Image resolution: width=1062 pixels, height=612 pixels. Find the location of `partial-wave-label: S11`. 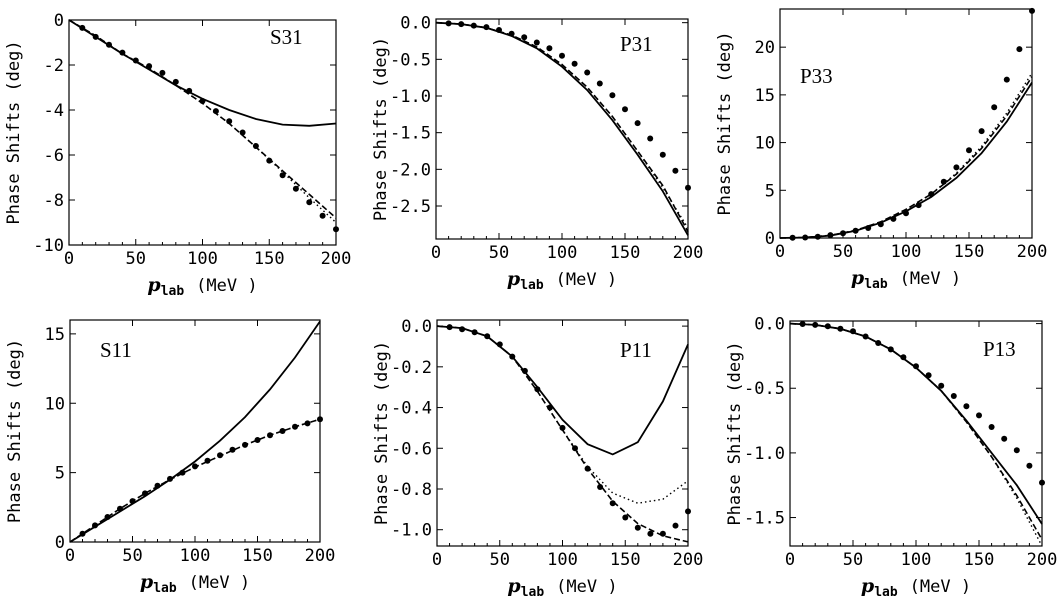

partial-wave-label: S11 is located at coordinates (116, 350).